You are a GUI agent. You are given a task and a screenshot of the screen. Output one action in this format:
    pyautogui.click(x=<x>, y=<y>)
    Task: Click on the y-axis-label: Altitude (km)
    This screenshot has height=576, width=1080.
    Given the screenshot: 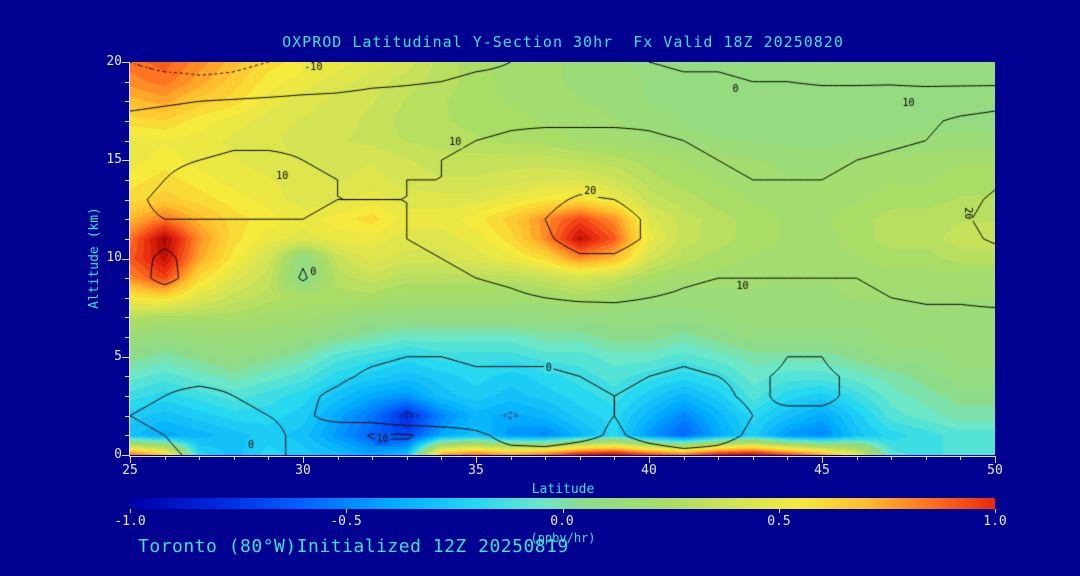 What is the action you would take?
    pyautogui.click(x=94, y=258)
    